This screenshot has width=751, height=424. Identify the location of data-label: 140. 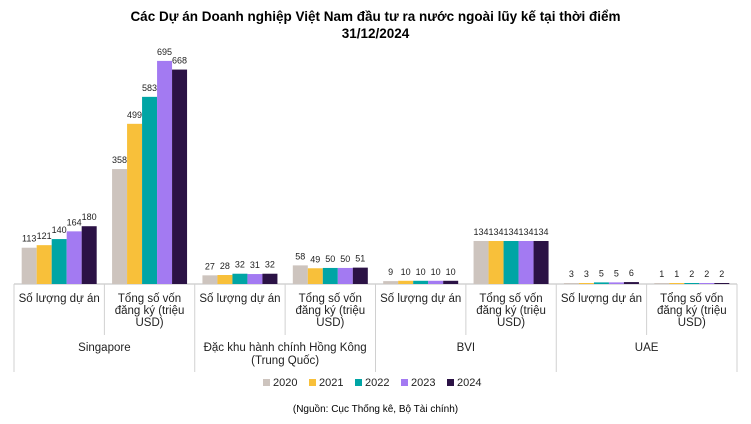
(59, 230).